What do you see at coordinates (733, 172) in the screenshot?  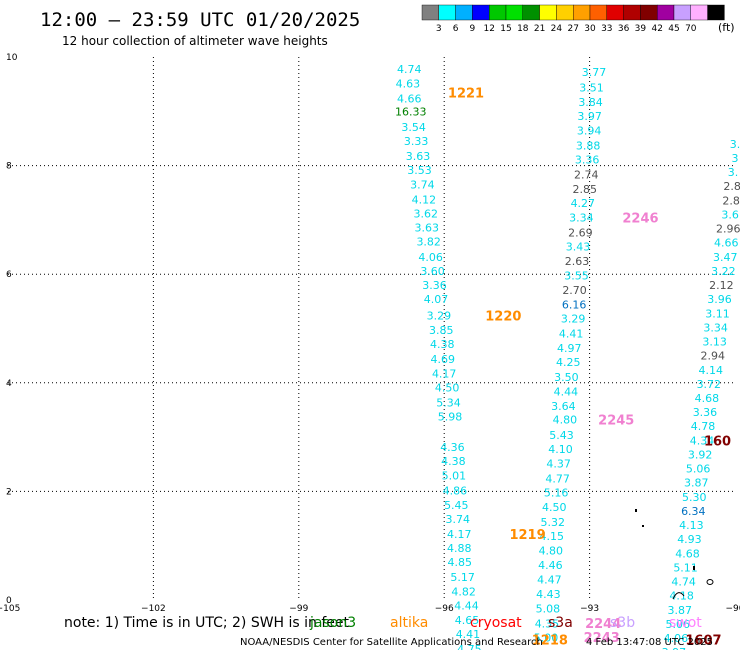 I see `wave-height-label: 3.` at bounding box center [733, 172].